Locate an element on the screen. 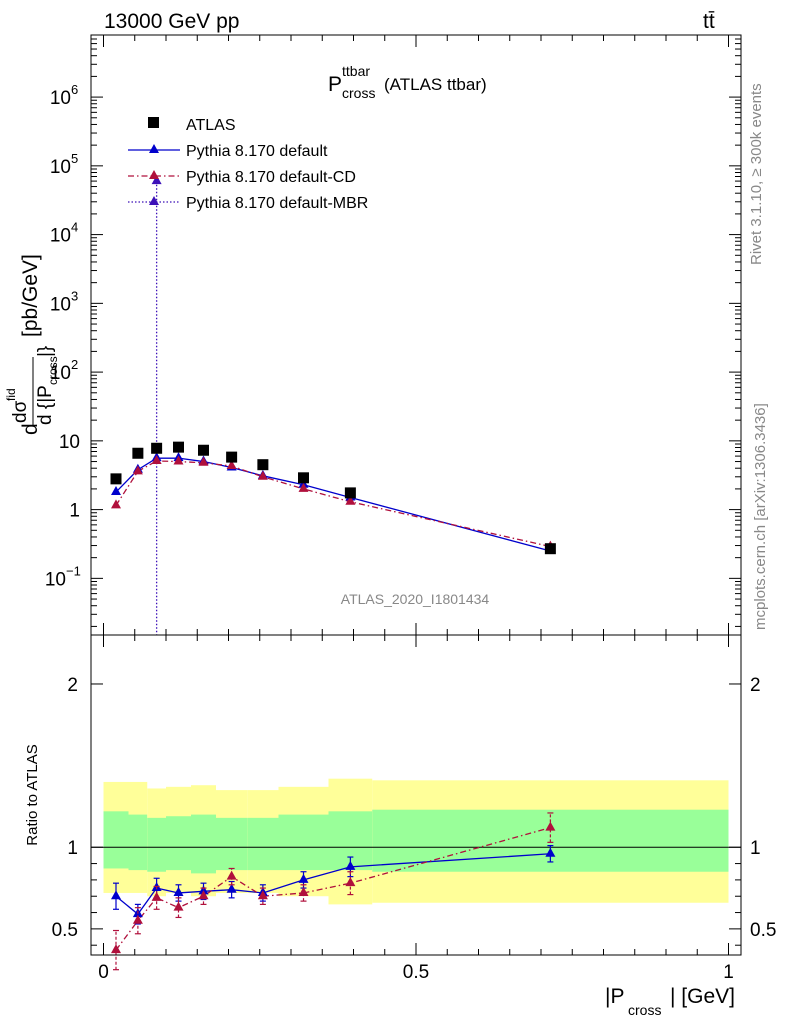 Image resolution: width=786 pixels, height=1024 pixels. main-ytick-label: 1 is located at coordinates (74, 511).